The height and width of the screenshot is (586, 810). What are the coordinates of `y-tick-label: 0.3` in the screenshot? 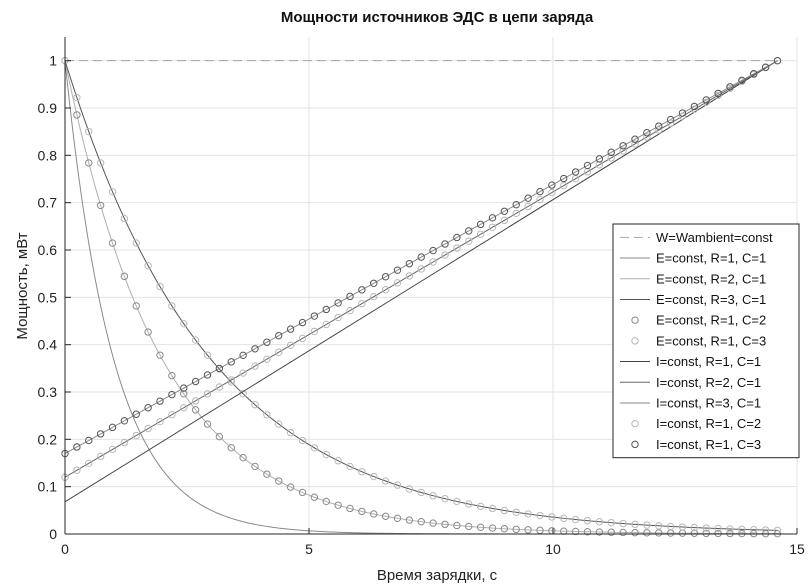 It's located at (48, 392).